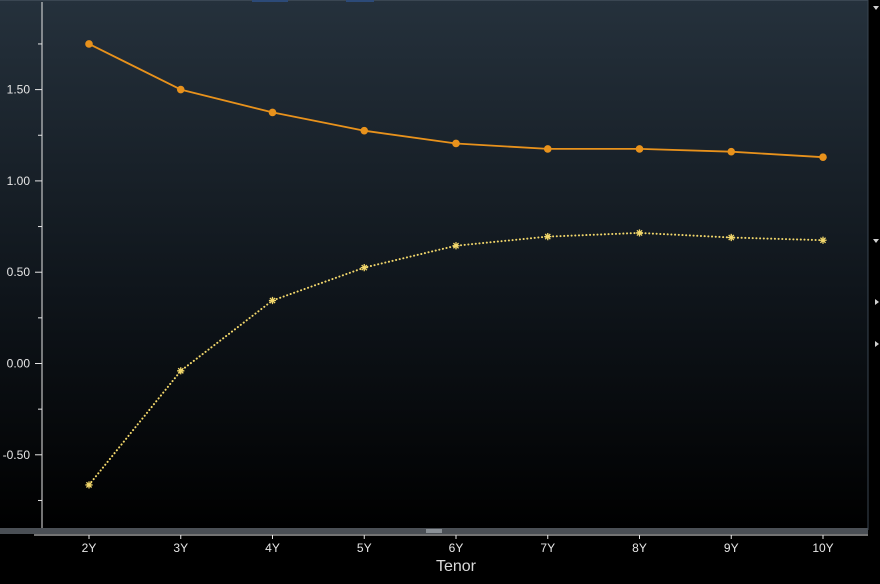  Describe the element at coordinates (89, 548) in the screenshot. I see `x-tick-label: 2Y` at that location.